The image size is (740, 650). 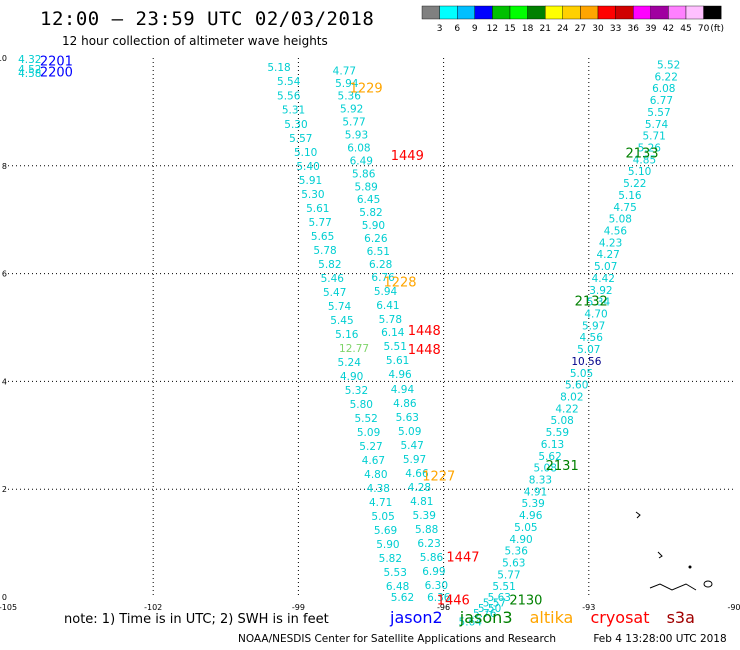 What do you see at coordinates (610, 243) in the screenshot?
I see `wave-height-label: 4.23` at bounding box center [610, 243].